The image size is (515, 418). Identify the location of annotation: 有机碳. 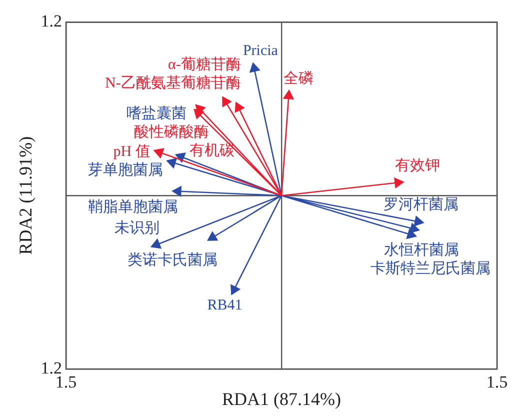
(211, 150).